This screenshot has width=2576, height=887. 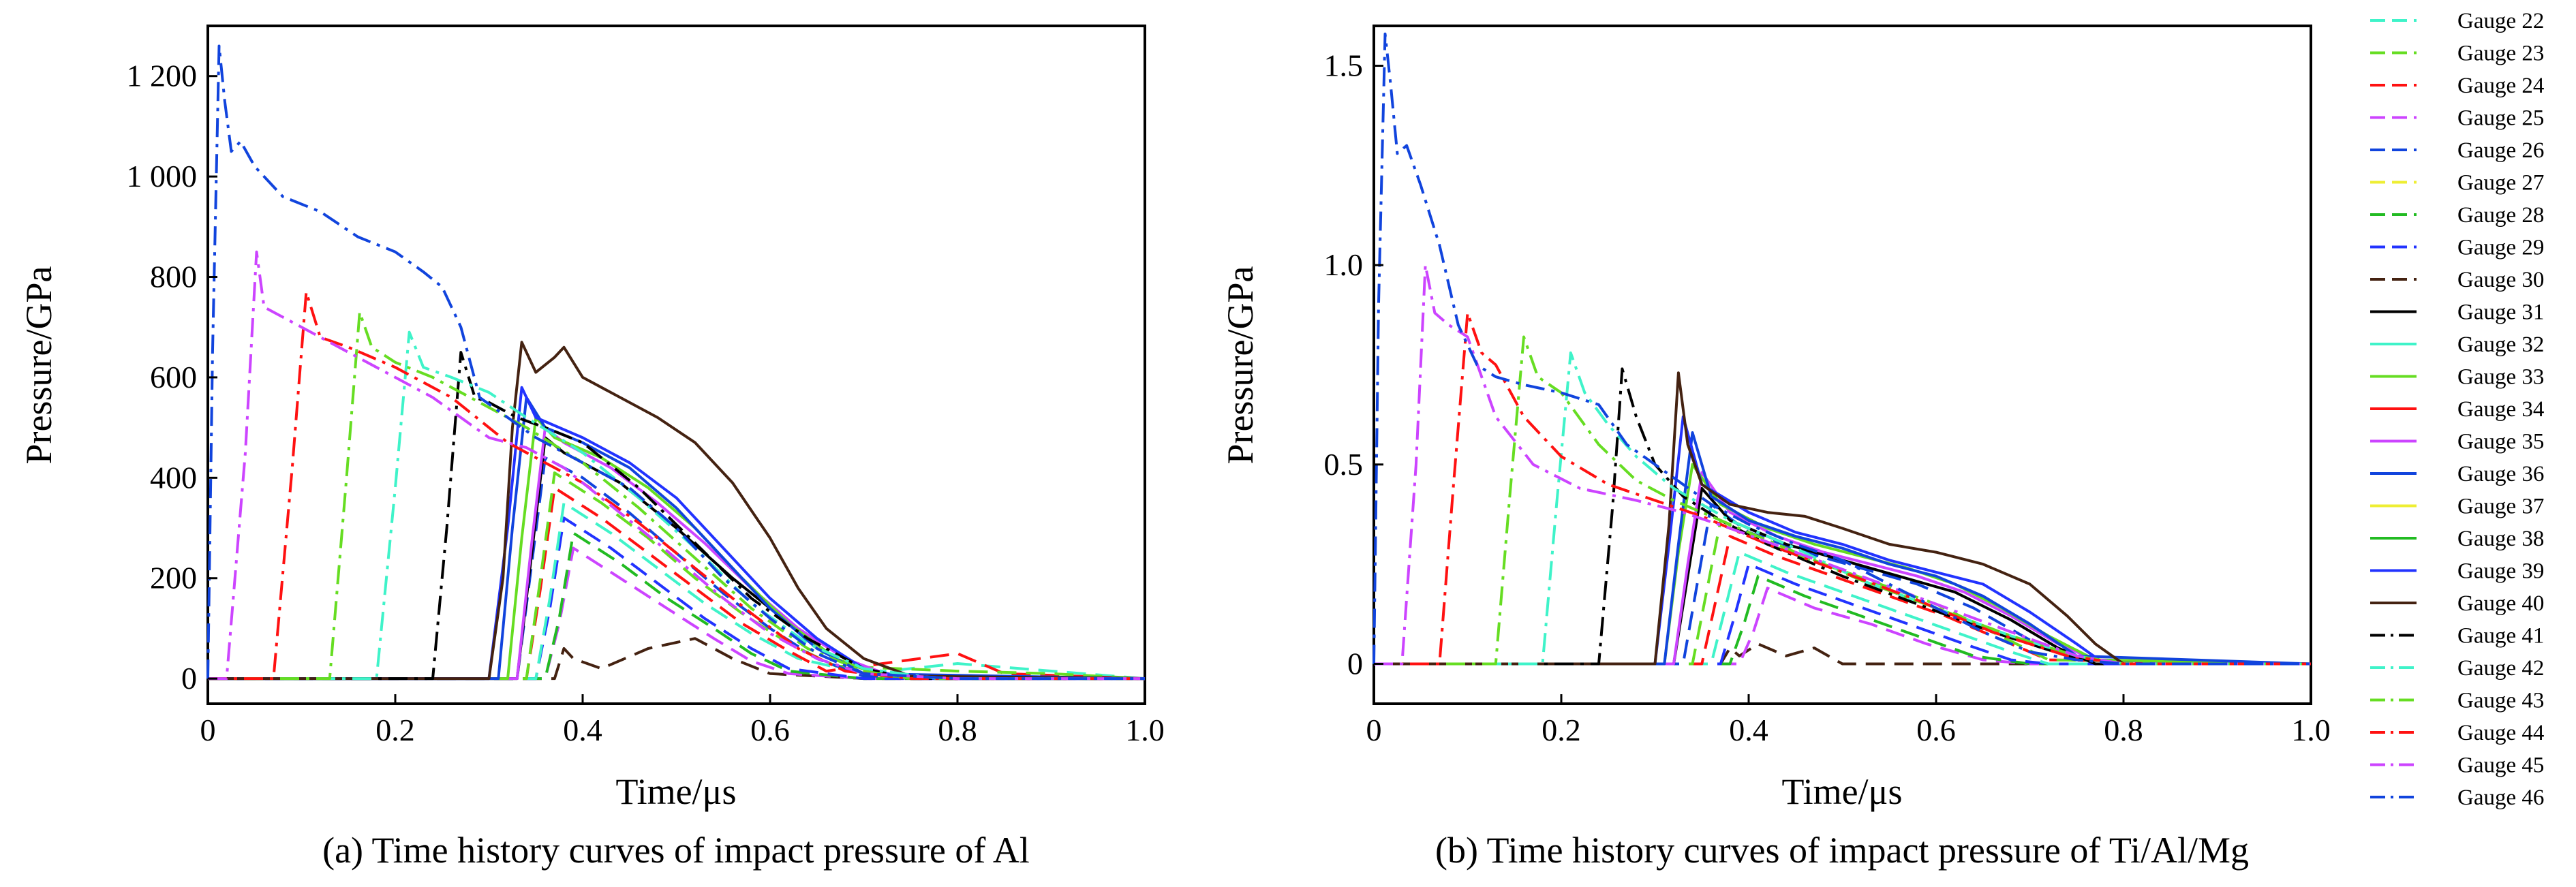 I want to click on chart-a-y-axis-label: Pressure/GPa, so click(x=38, y=365).